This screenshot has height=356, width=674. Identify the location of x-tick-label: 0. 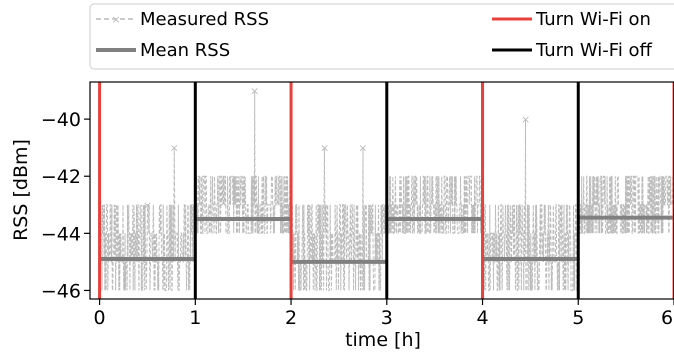
(100, 318).